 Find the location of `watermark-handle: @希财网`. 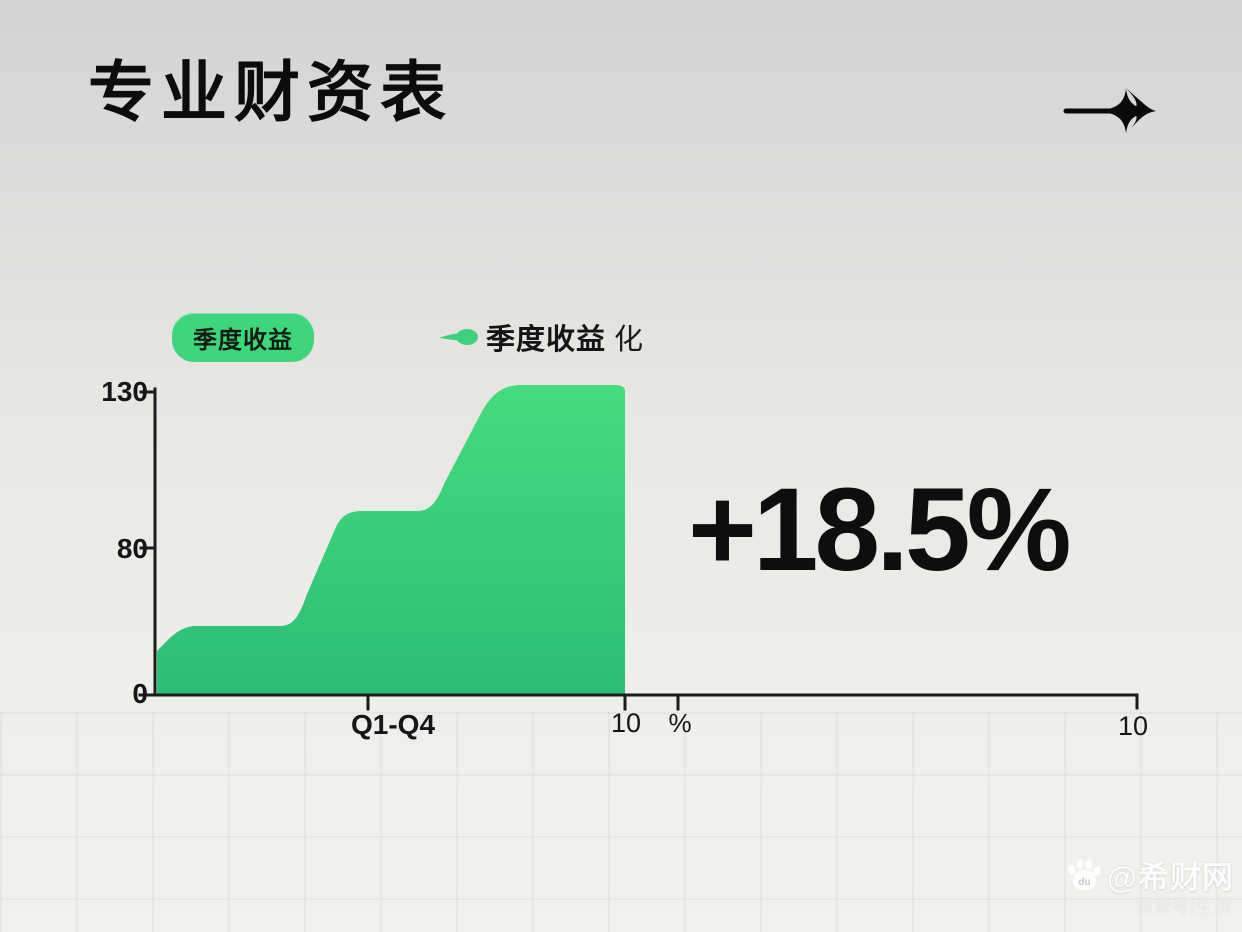

watermark-handle: @希财网 is located at coordinates (1170, 877).